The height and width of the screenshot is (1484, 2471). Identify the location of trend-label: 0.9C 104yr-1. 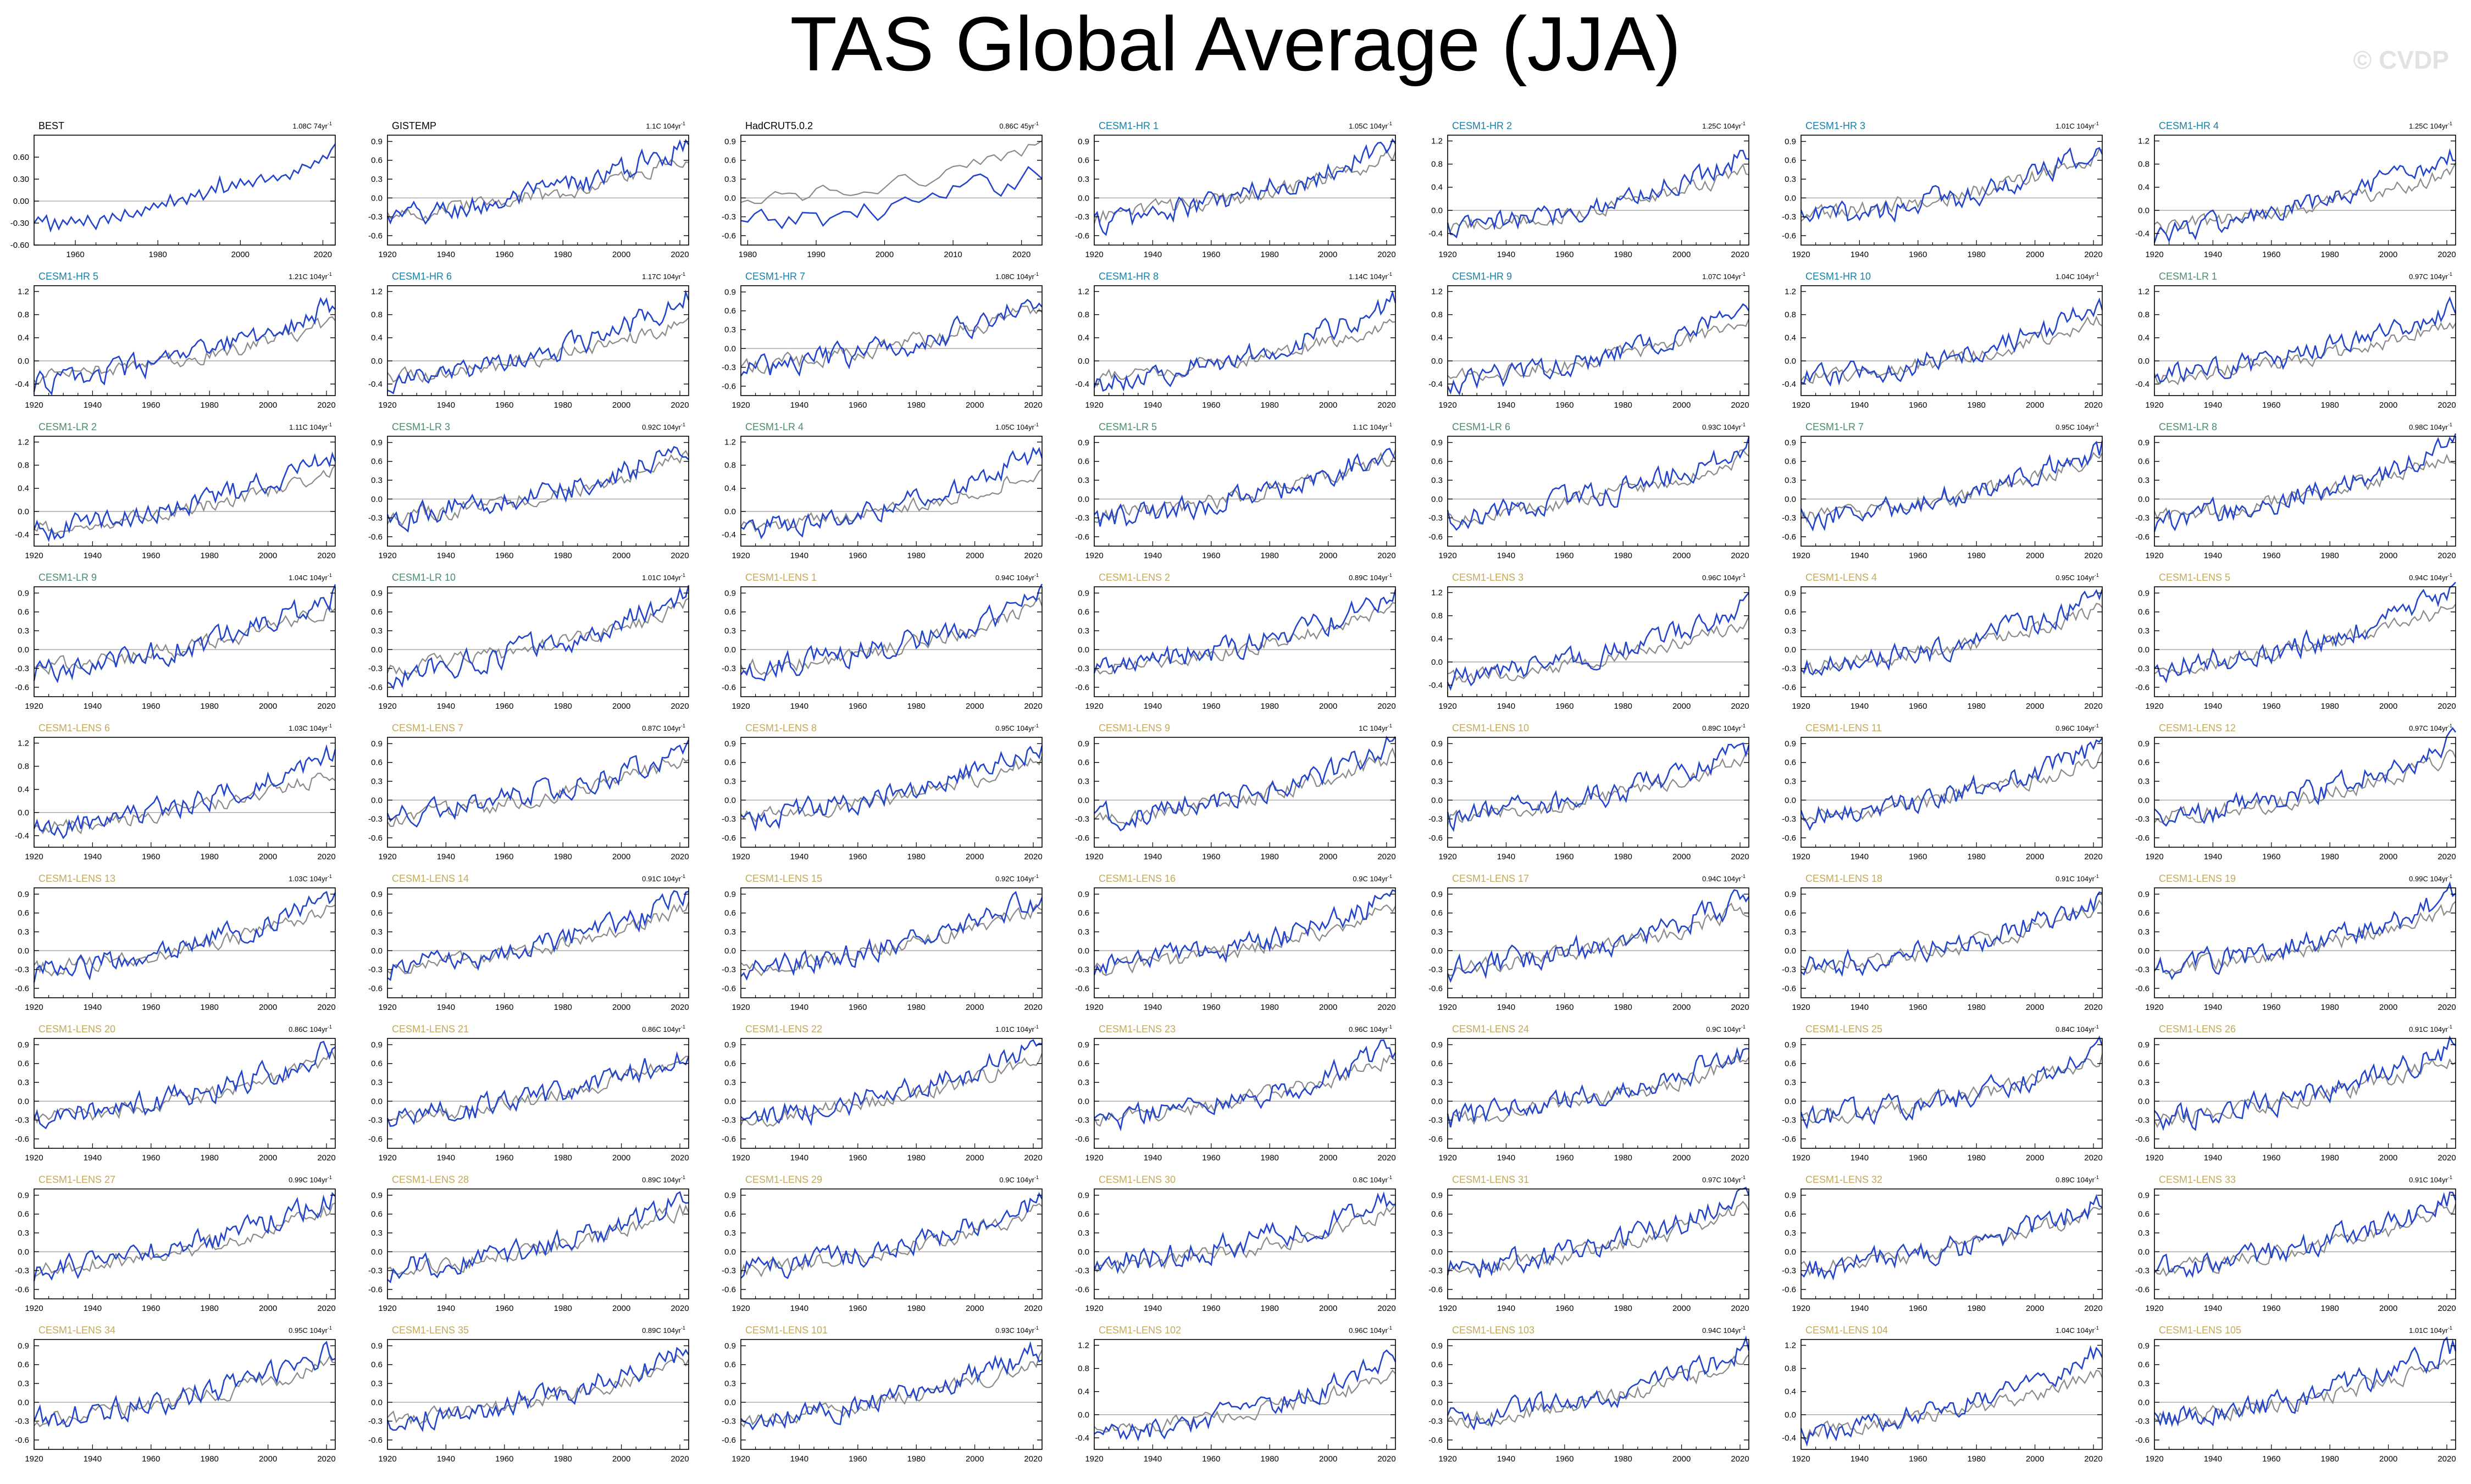
(1726, 1028).